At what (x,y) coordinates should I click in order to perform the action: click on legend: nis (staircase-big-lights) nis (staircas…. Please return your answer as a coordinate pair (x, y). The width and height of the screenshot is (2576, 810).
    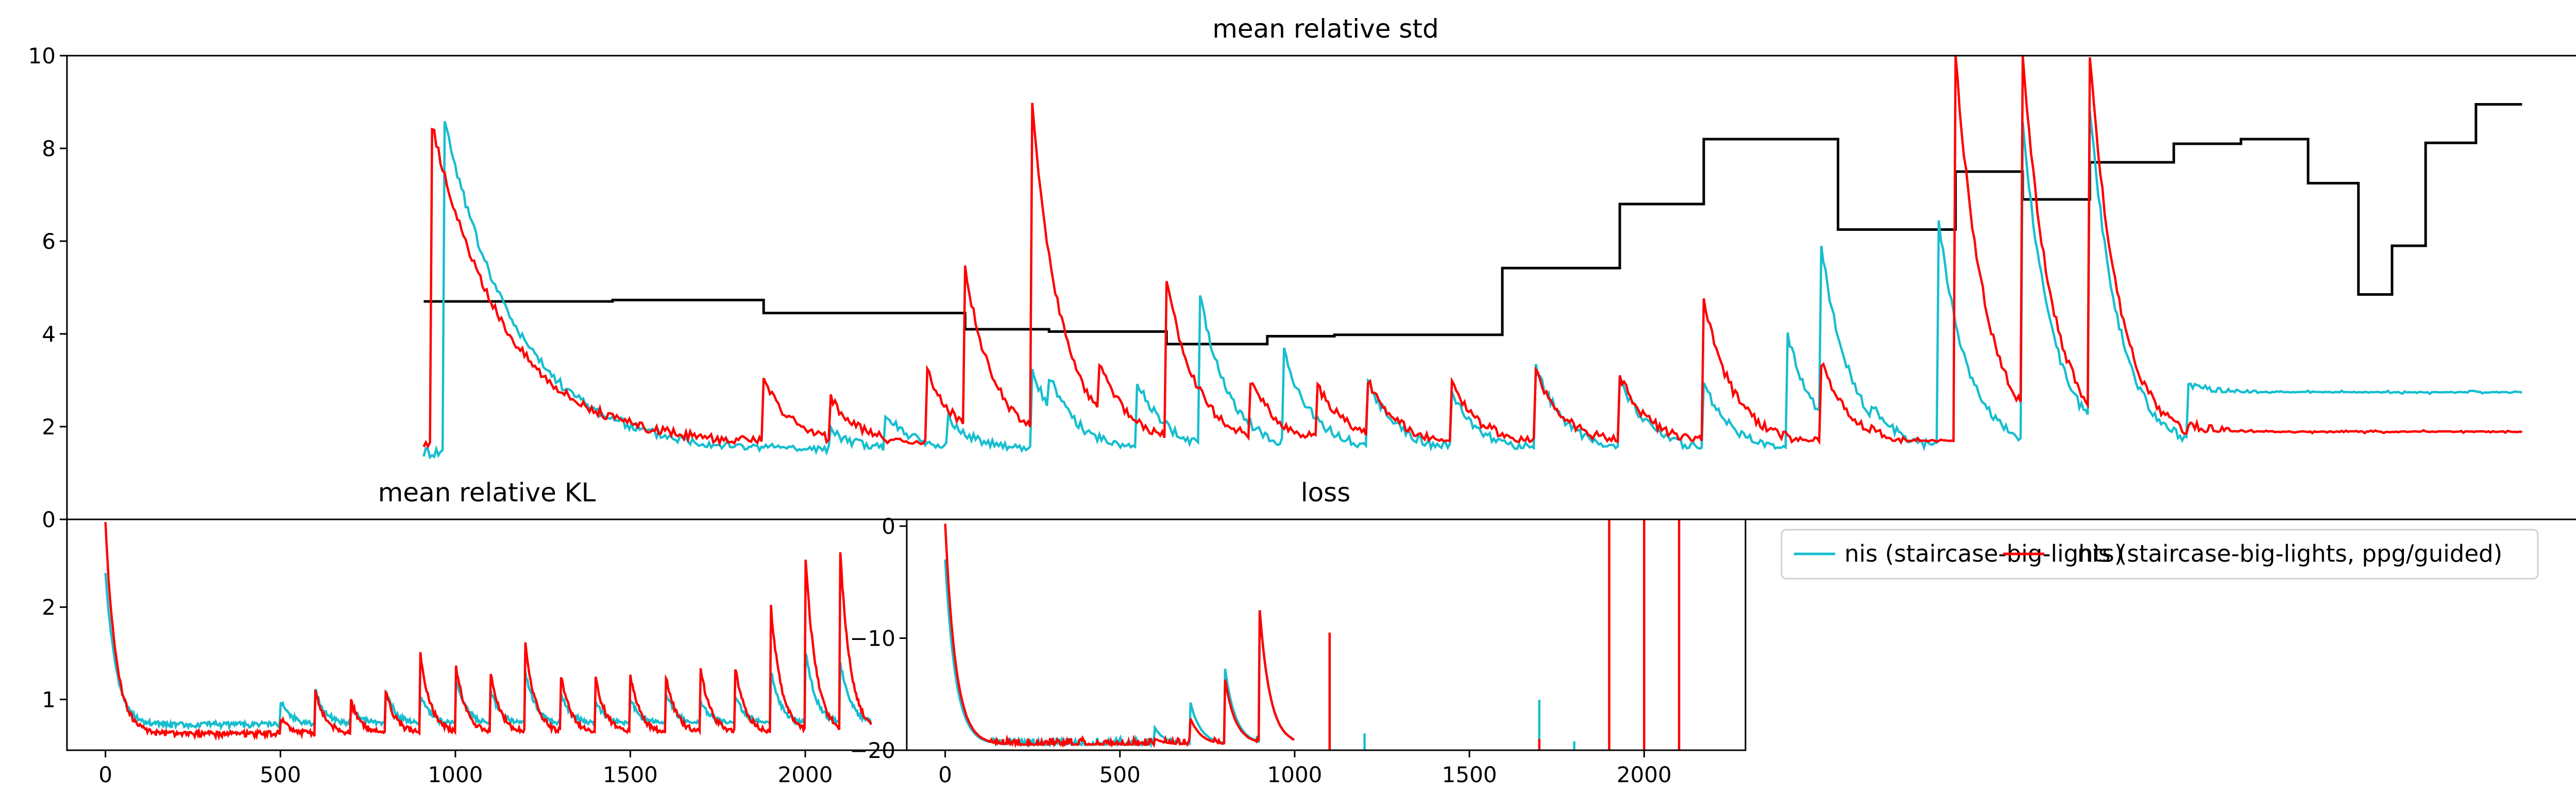
    Looking at the image, I should click on (2160, 554).